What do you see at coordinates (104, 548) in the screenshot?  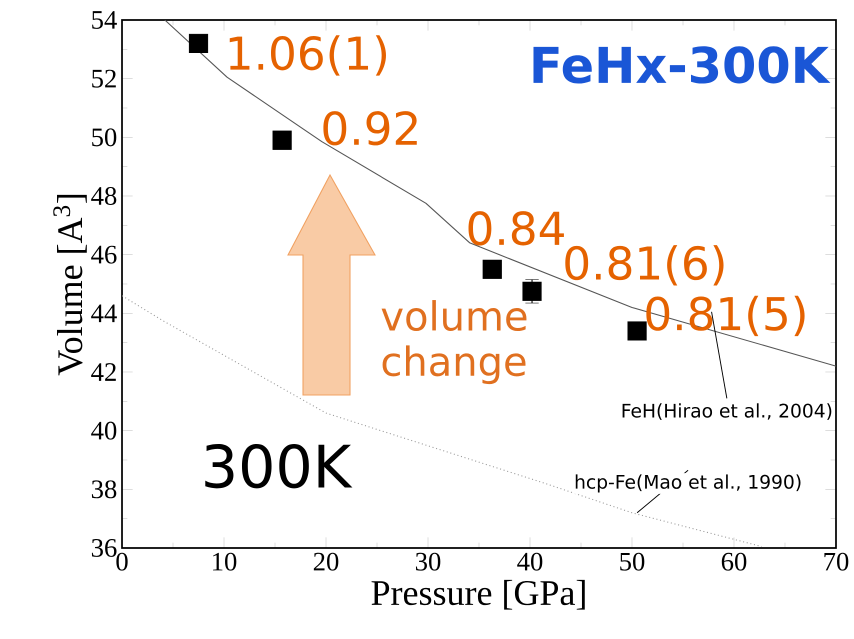 I see `y-tick-label: 36` at bounding box center [104, 548].